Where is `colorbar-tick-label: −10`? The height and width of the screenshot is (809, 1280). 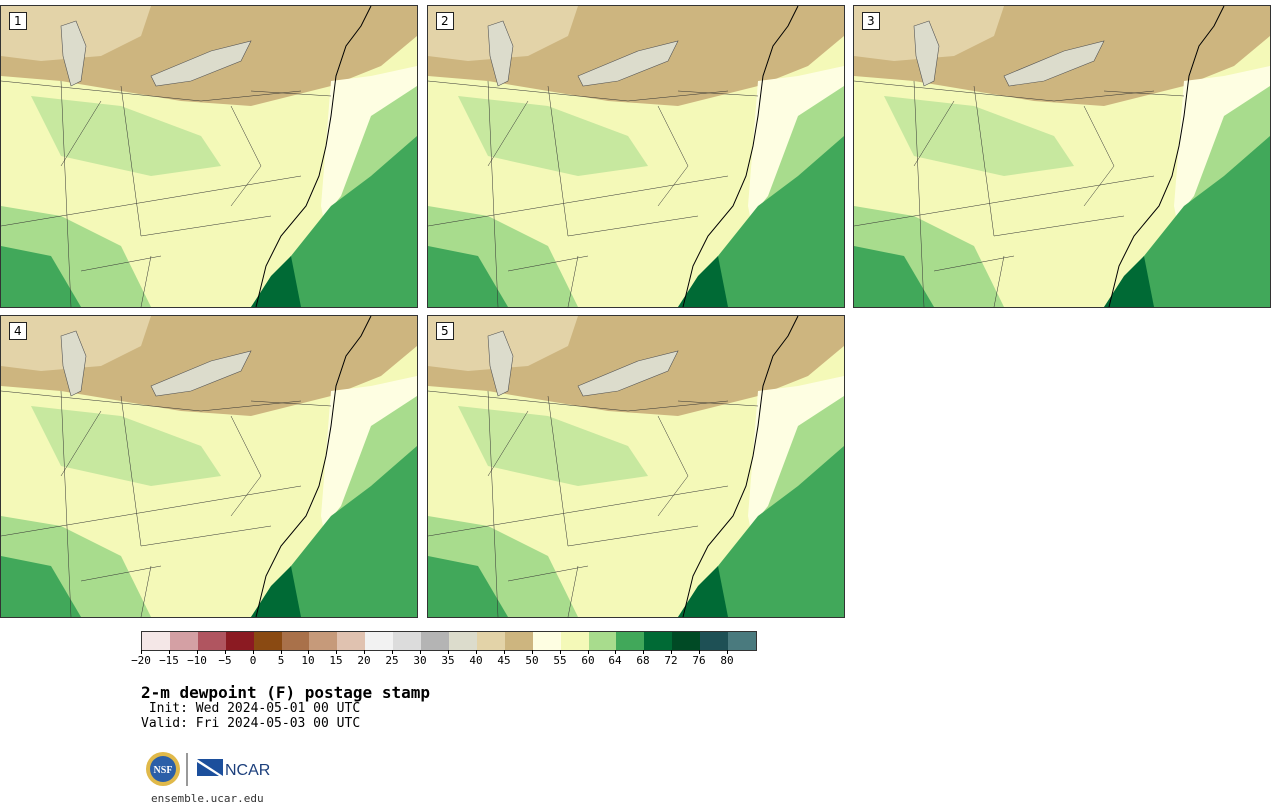
colorbar-tick-label: −10 is located at coordinates (197, 660).